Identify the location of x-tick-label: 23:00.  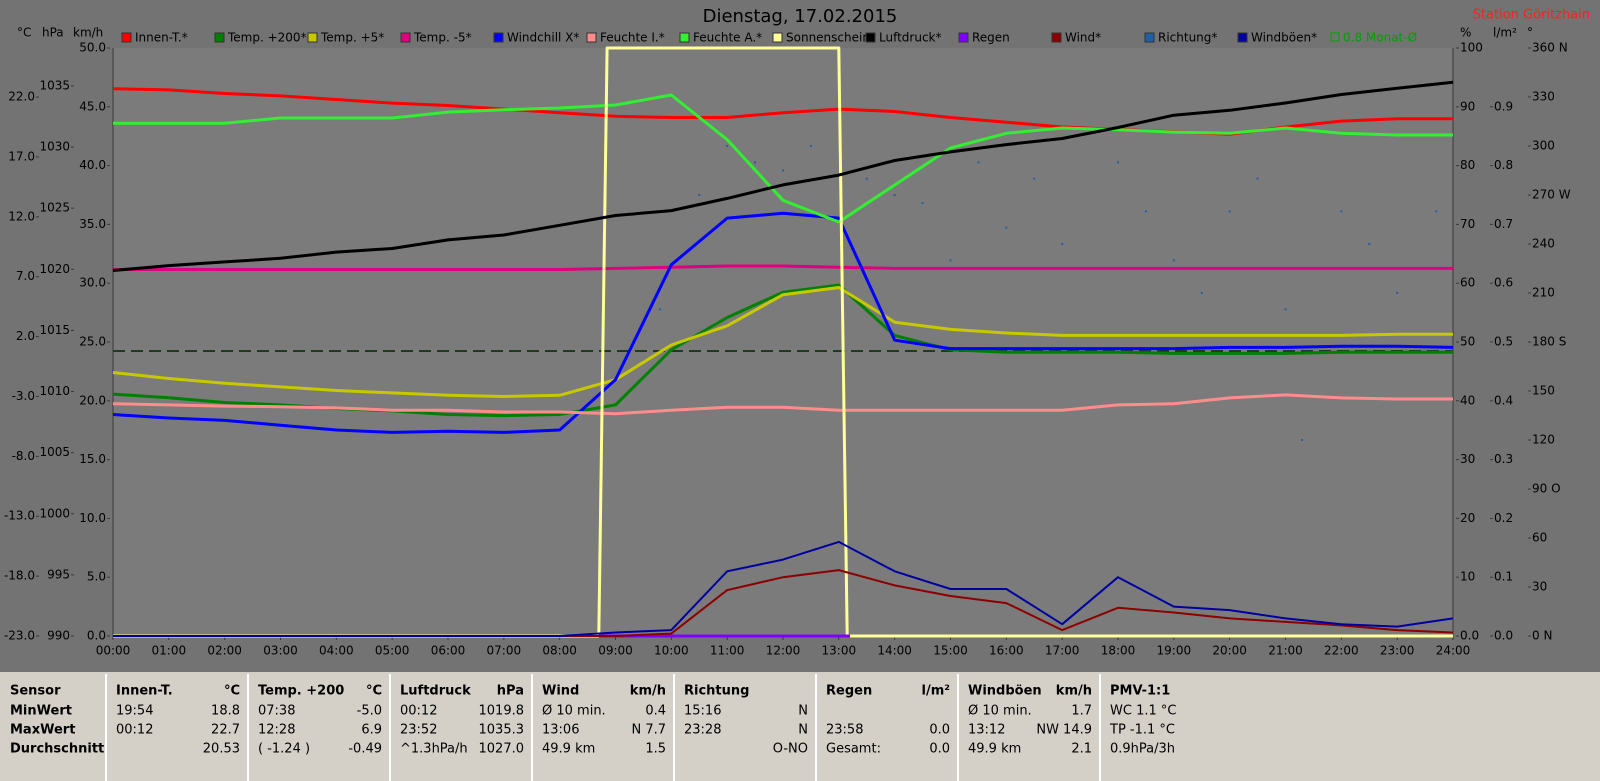
(1397, 651).